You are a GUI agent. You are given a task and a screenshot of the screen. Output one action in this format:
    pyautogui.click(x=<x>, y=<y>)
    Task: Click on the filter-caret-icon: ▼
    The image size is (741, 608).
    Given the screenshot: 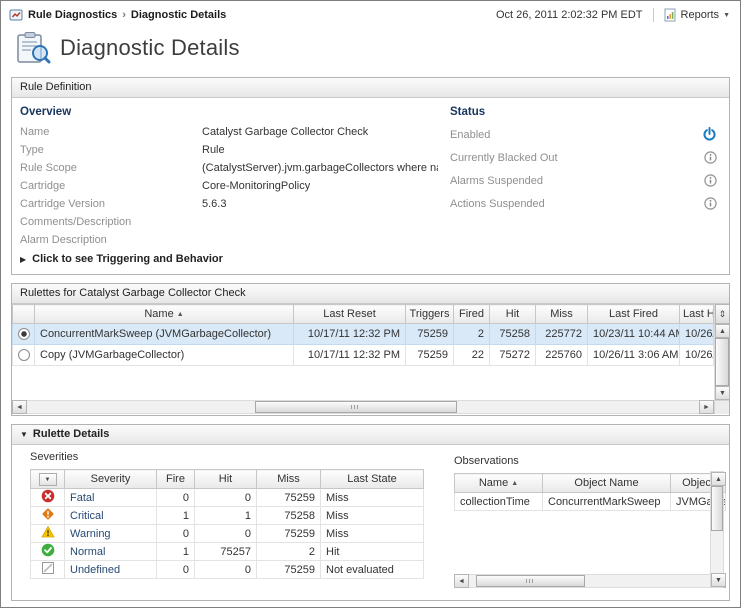 What is the action you would take?
    pyautogui.click(x=47, y=479)
    